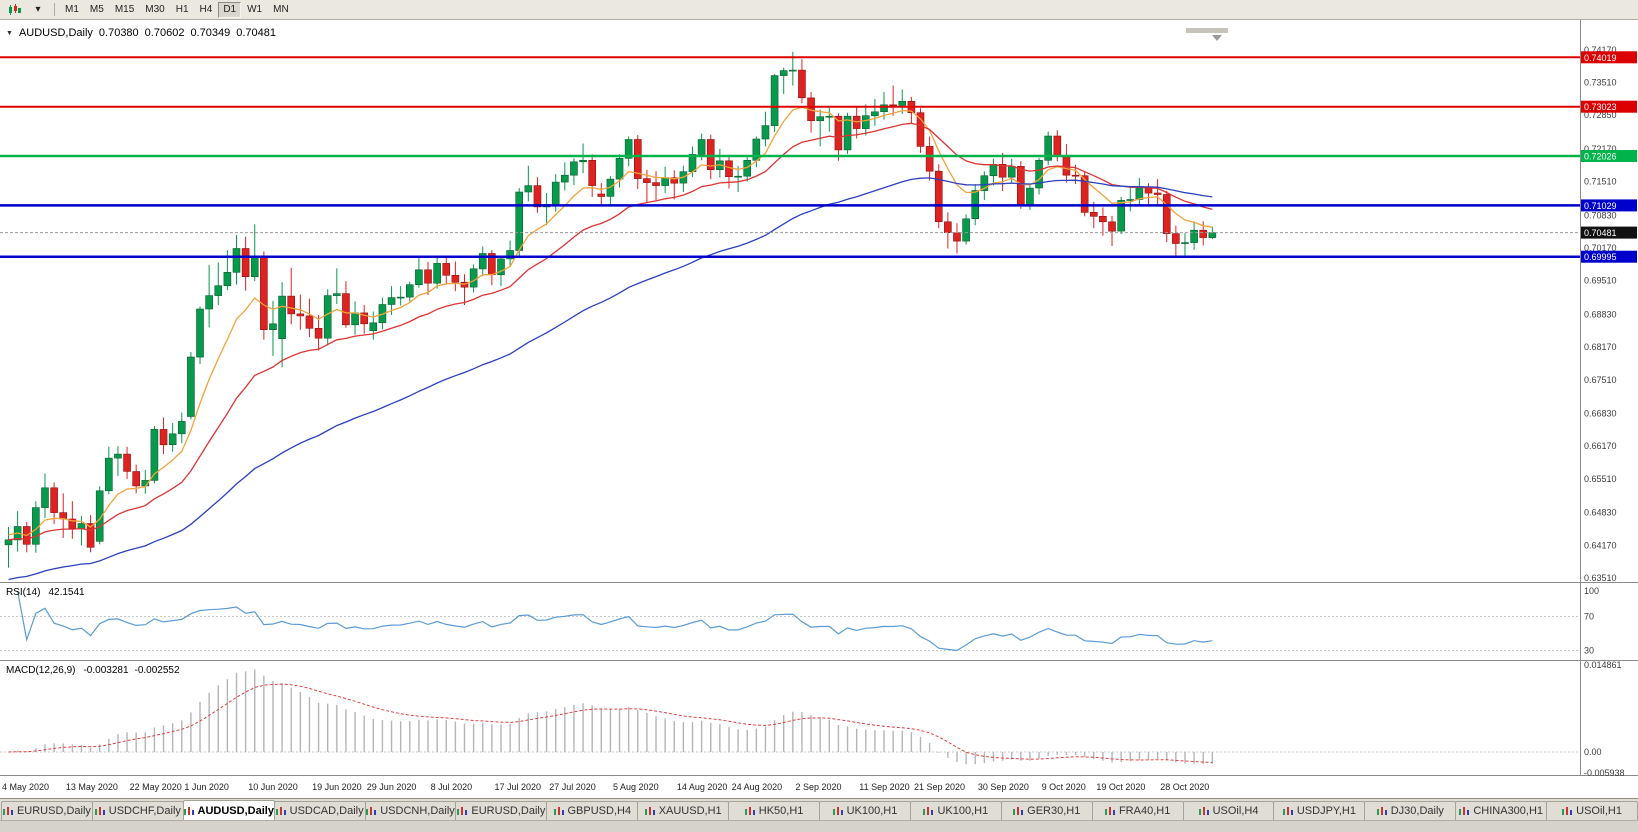 The height and width of the screenshot is (832, 1638). I want to click on rsi-line, so click(615, 621).